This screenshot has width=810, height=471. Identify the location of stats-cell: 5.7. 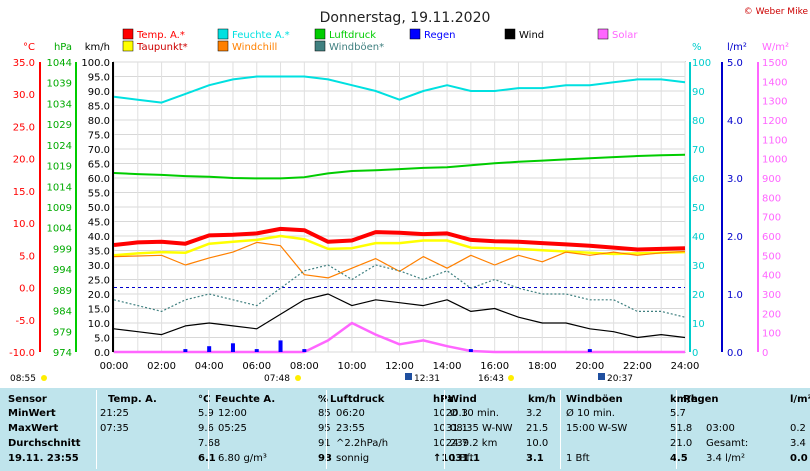
(678, 413).